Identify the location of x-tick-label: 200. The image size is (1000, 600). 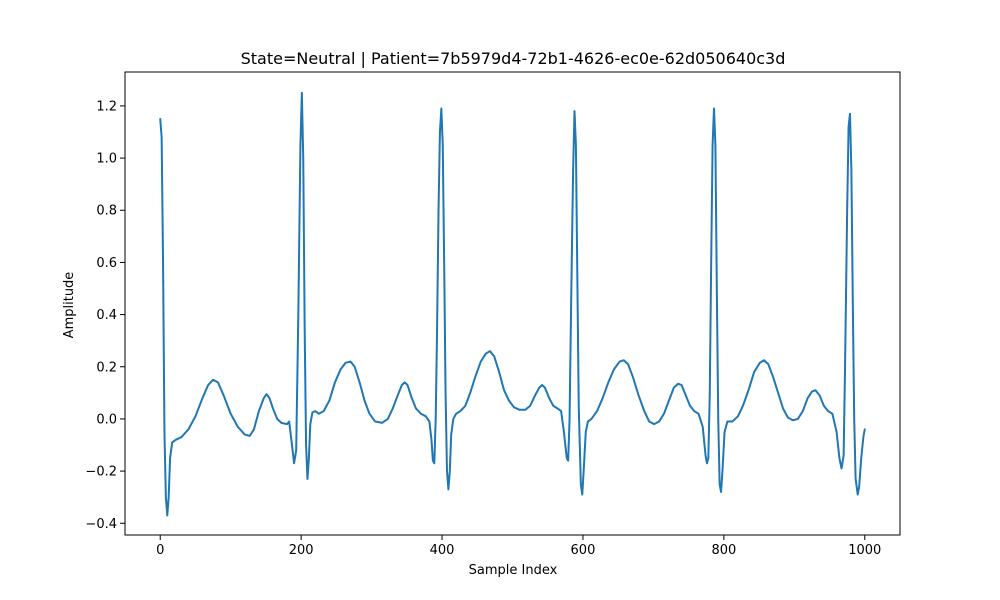
(301, 550).